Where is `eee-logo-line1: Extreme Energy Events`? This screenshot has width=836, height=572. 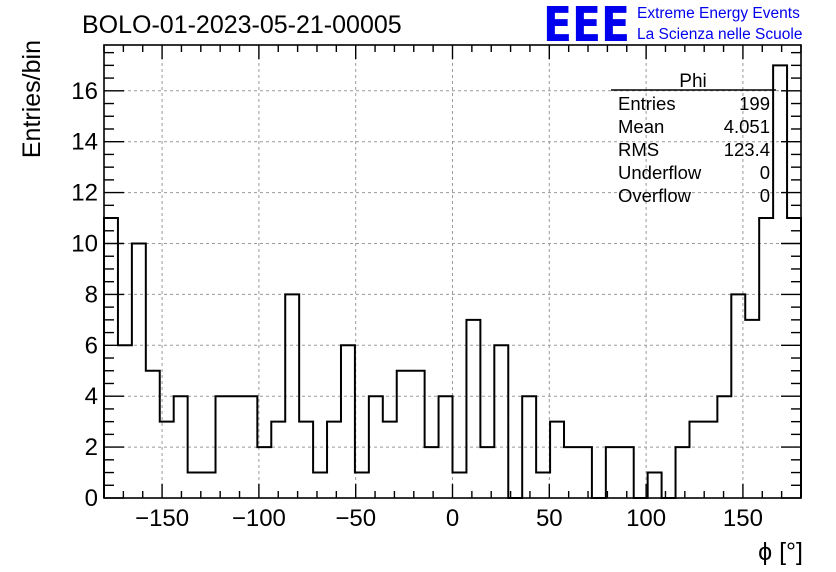 eee-logo-line1: Extreme Energy Events is located at coordinates (718, 13).